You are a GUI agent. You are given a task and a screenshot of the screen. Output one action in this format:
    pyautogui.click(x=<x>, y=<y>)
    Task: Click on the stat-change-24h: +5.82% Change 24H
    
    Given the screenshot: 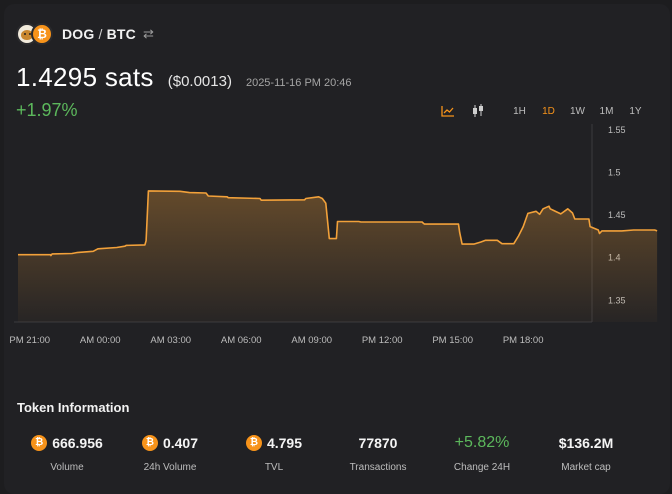 What is the action you would take?
    pyautogui.click(x=482, y=452)
    